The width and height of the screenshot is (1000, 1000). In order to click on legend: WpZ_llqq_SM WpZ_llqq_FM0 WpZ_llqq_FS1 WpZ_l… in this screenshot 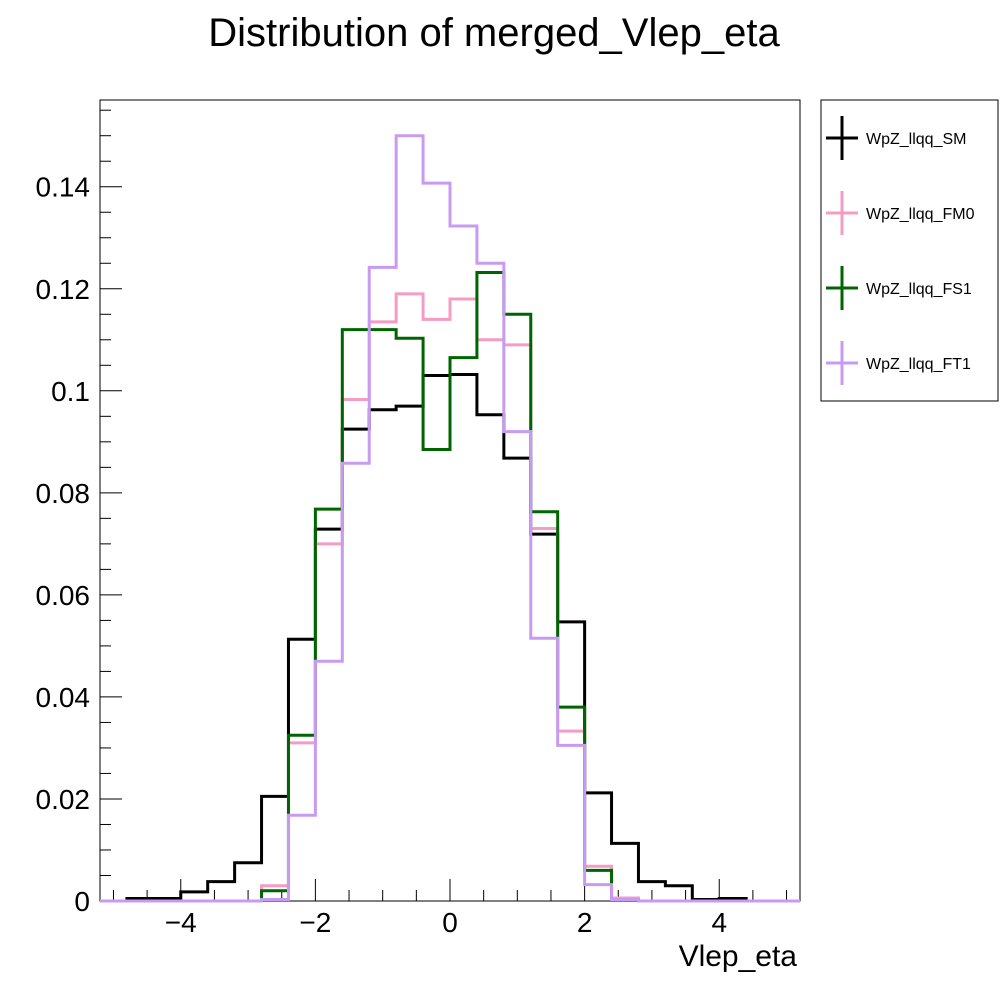, I will do `click(909, 250)`.